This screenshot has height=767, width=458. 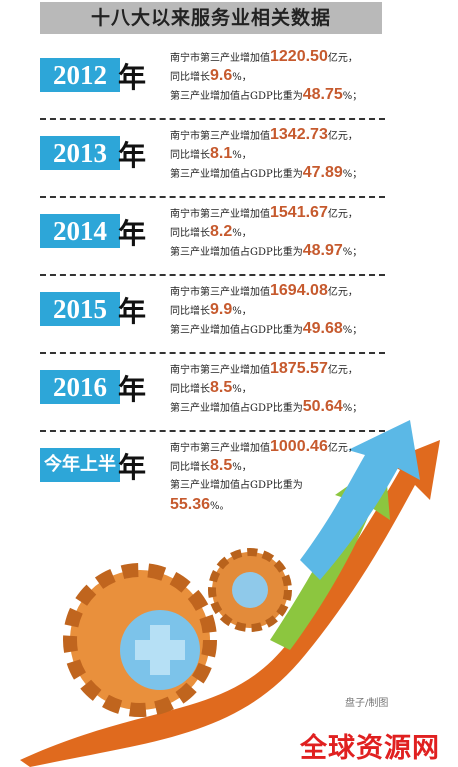 What do you see at coordinates (190, 504) in the screenshot?
I see `line-value: 55.36` at bounding box center [190, 504].